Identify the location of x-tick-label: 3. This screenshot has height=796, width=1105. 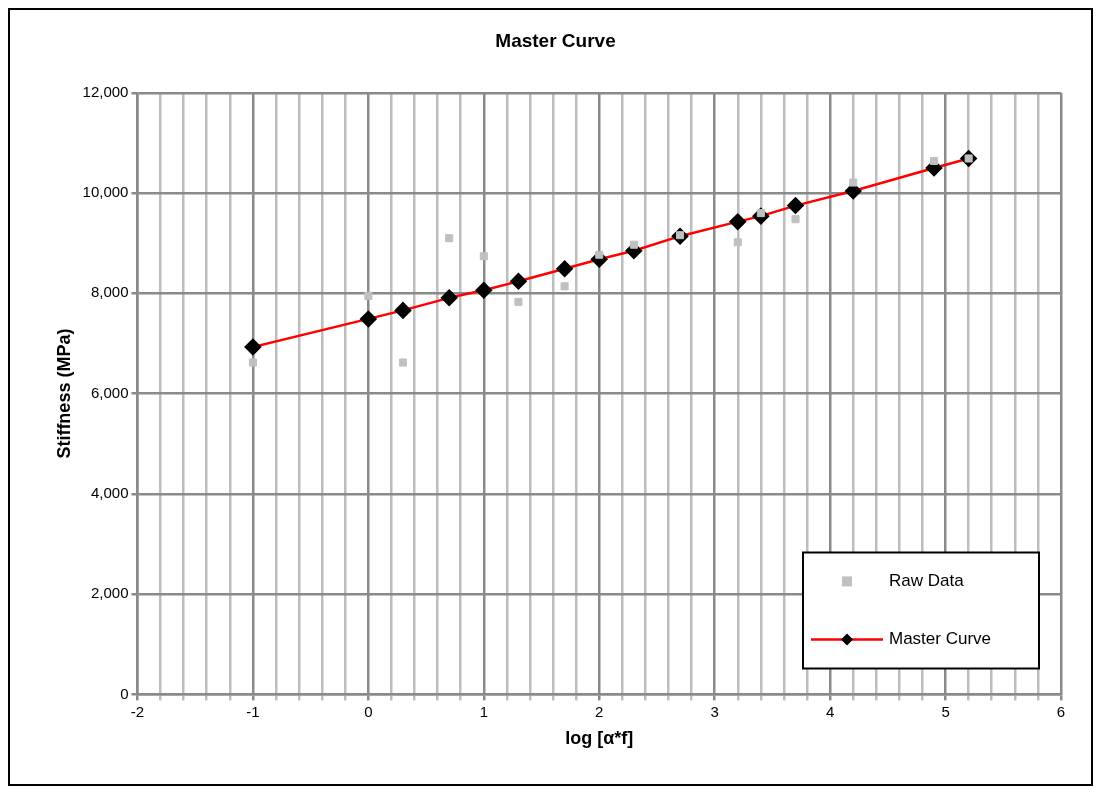
(714, 711).